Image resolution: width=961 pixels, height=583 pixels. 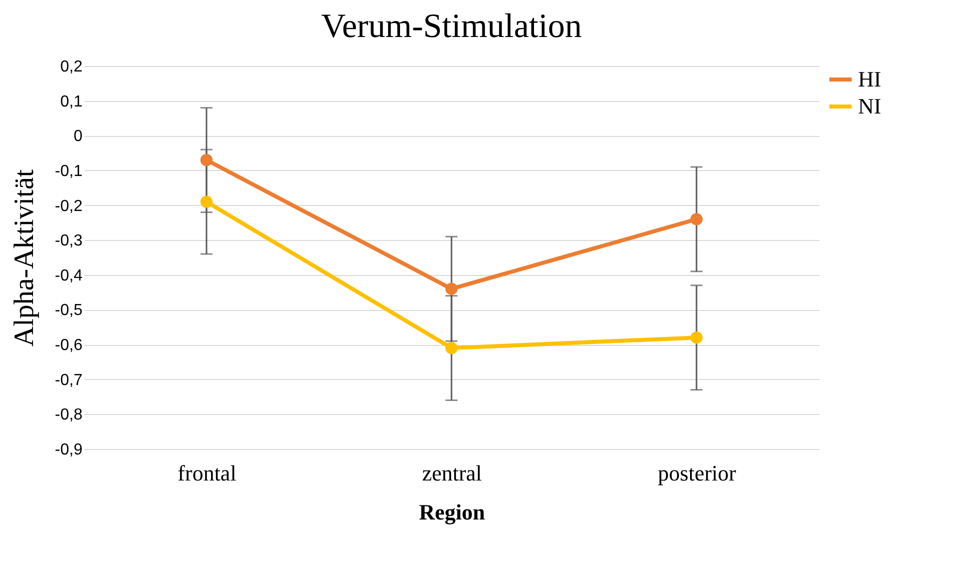 What do you see at coordinates (71, 67) in the screenshot?
I see `y-tick-label: 0,2` at bounding box center [71, 67].